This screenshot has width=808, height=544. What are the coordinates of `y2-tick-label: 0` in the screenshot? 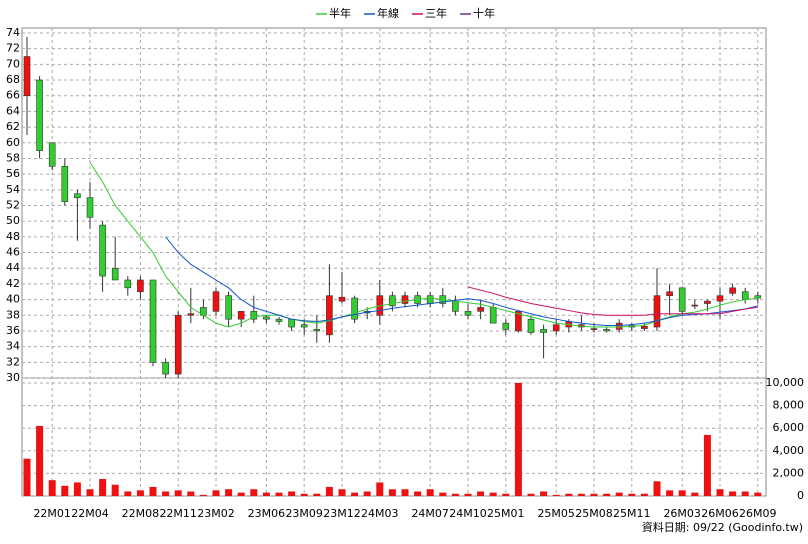 It's located at (800, 495).